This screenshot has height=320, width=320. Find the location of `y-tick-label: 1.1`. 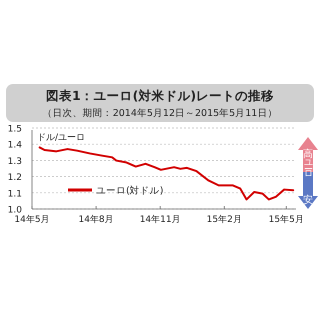

y-tick-label: 1.1 is located at coordinates (15, 194).